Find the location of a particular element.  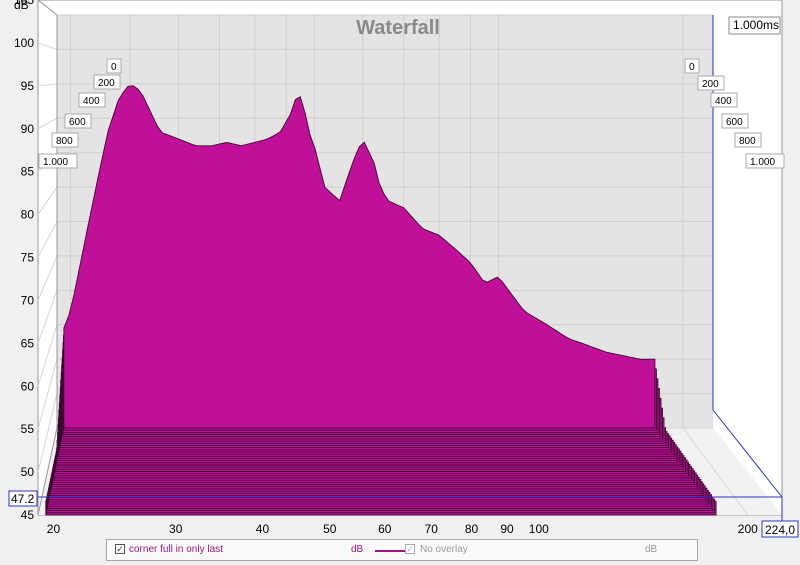

legend-line-swatch is located at coordinates (391, 551).